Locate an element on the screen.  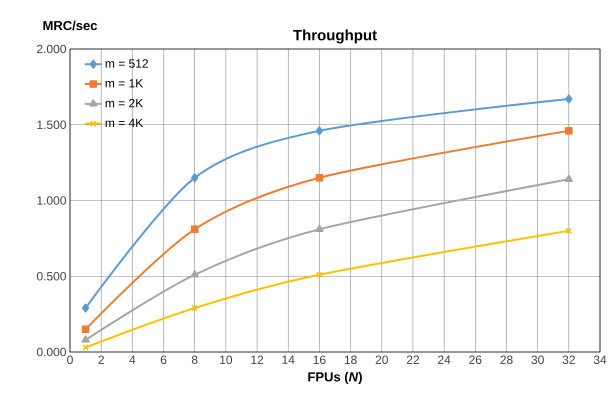
x-tick-label: 0 is located at coordinates (70, 360).